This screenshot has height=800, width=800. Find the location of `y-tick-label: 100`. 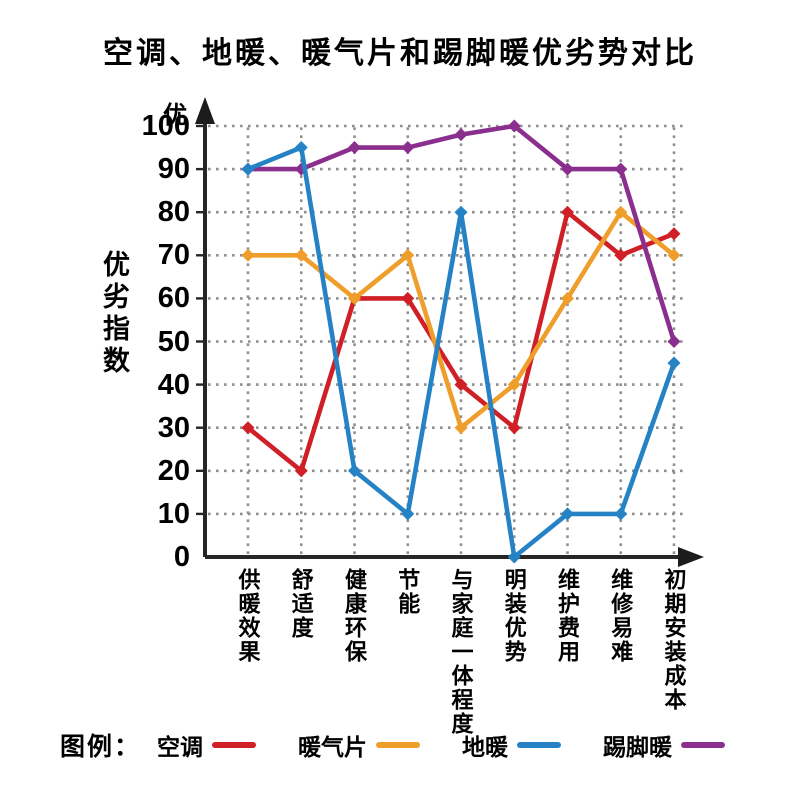

y-tick-label: 100 is located at coordinates (165, 126).